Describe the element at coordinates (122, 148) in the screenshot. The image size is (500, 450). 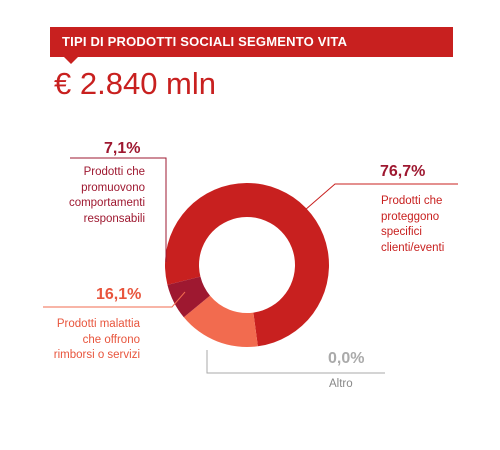
I see `pct-label-behavior: 7,1%` at that location.